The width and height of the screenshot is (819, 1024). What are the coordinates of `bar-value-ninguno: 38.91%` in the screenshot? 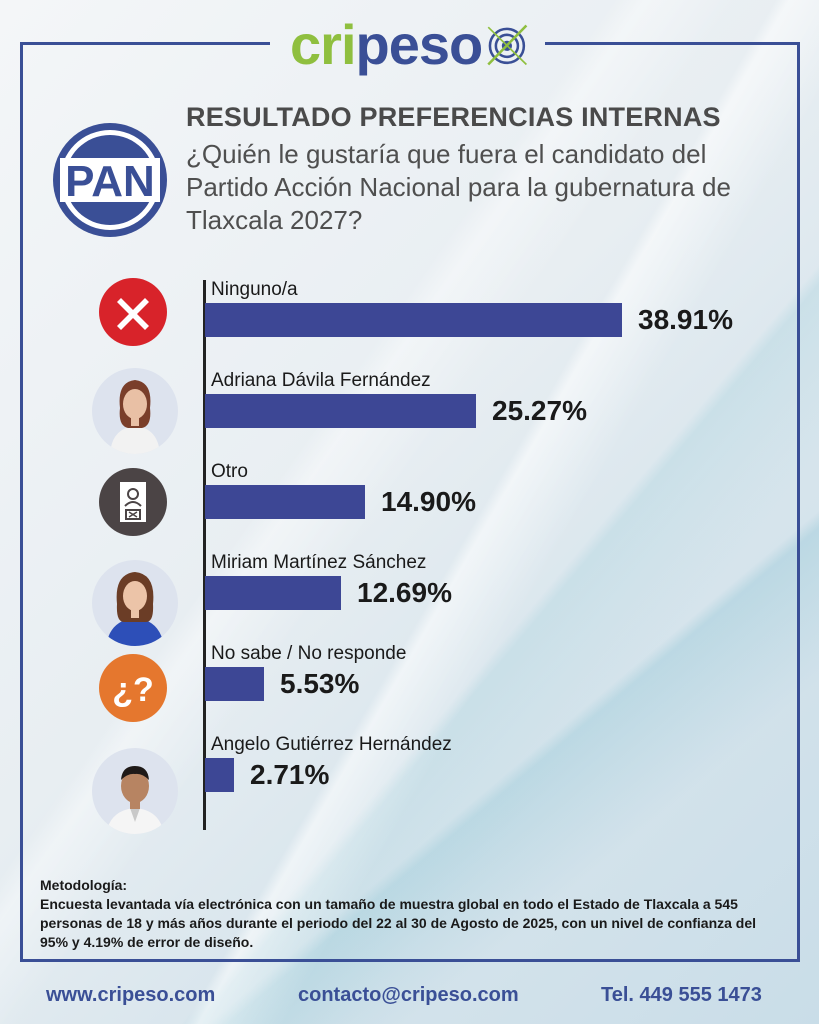 It's located at (685, 319).